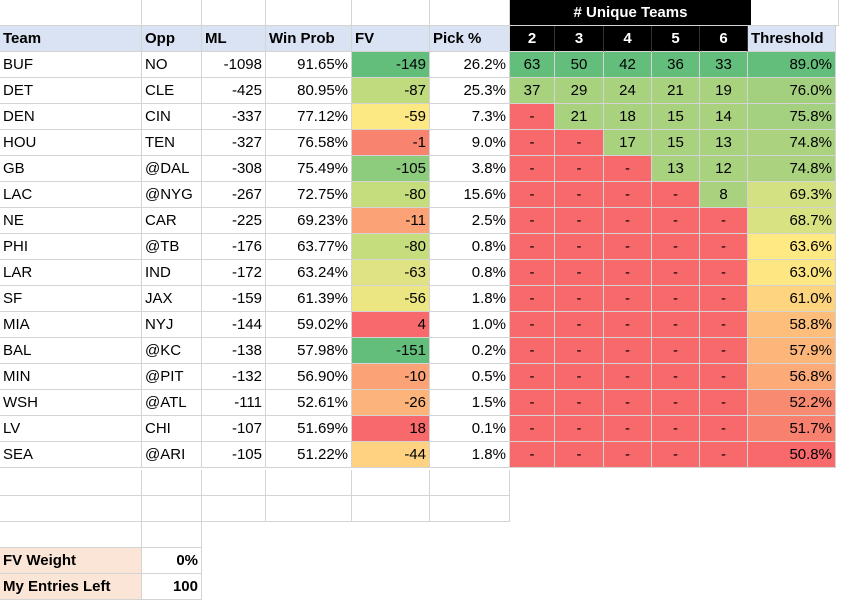 The height and width of the screenshot is (600, 842). What do you see at coordinates (792, 221) in the screenshot?
I see `cell-threshold: 68.7%` at bounding box center [792, 221].